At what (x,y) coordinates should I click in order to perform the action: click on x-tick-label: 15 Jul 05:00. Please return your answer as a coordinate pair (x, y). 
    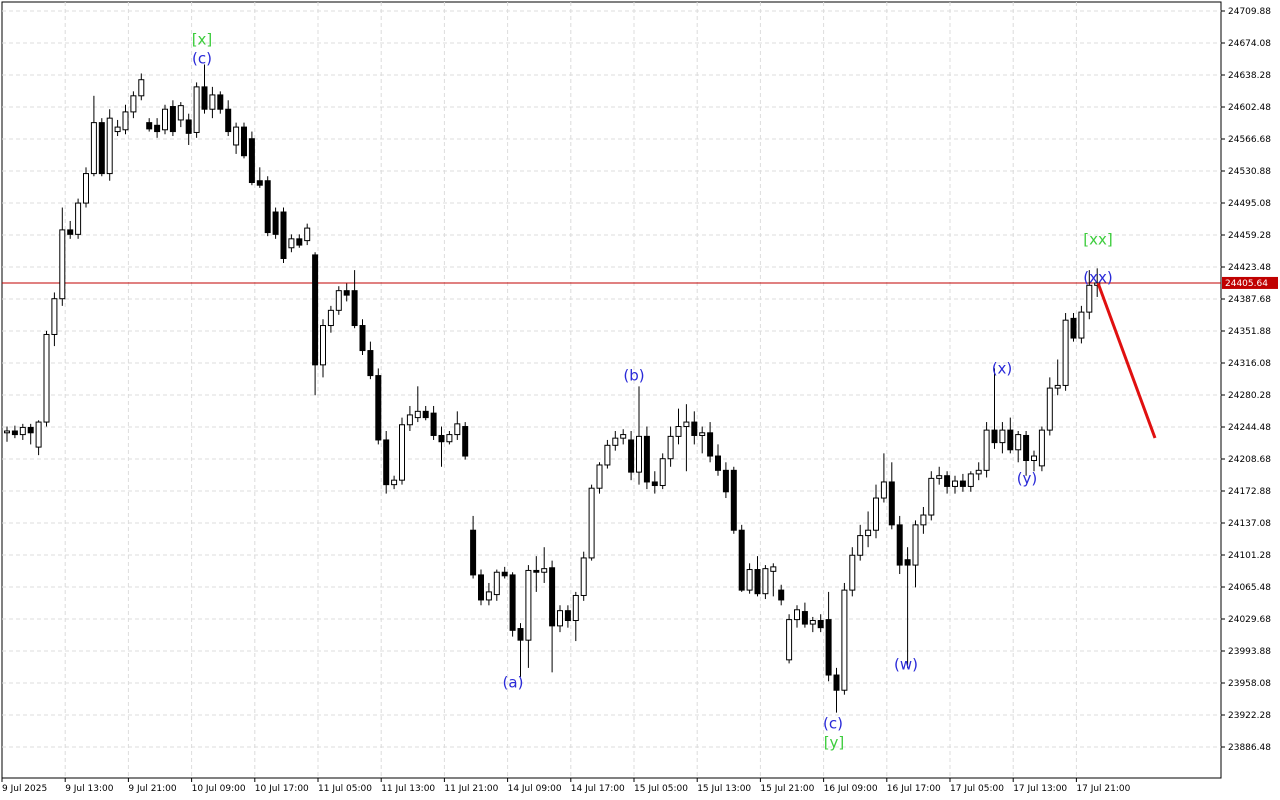
    Looking at the image, I should click on (661, 789).